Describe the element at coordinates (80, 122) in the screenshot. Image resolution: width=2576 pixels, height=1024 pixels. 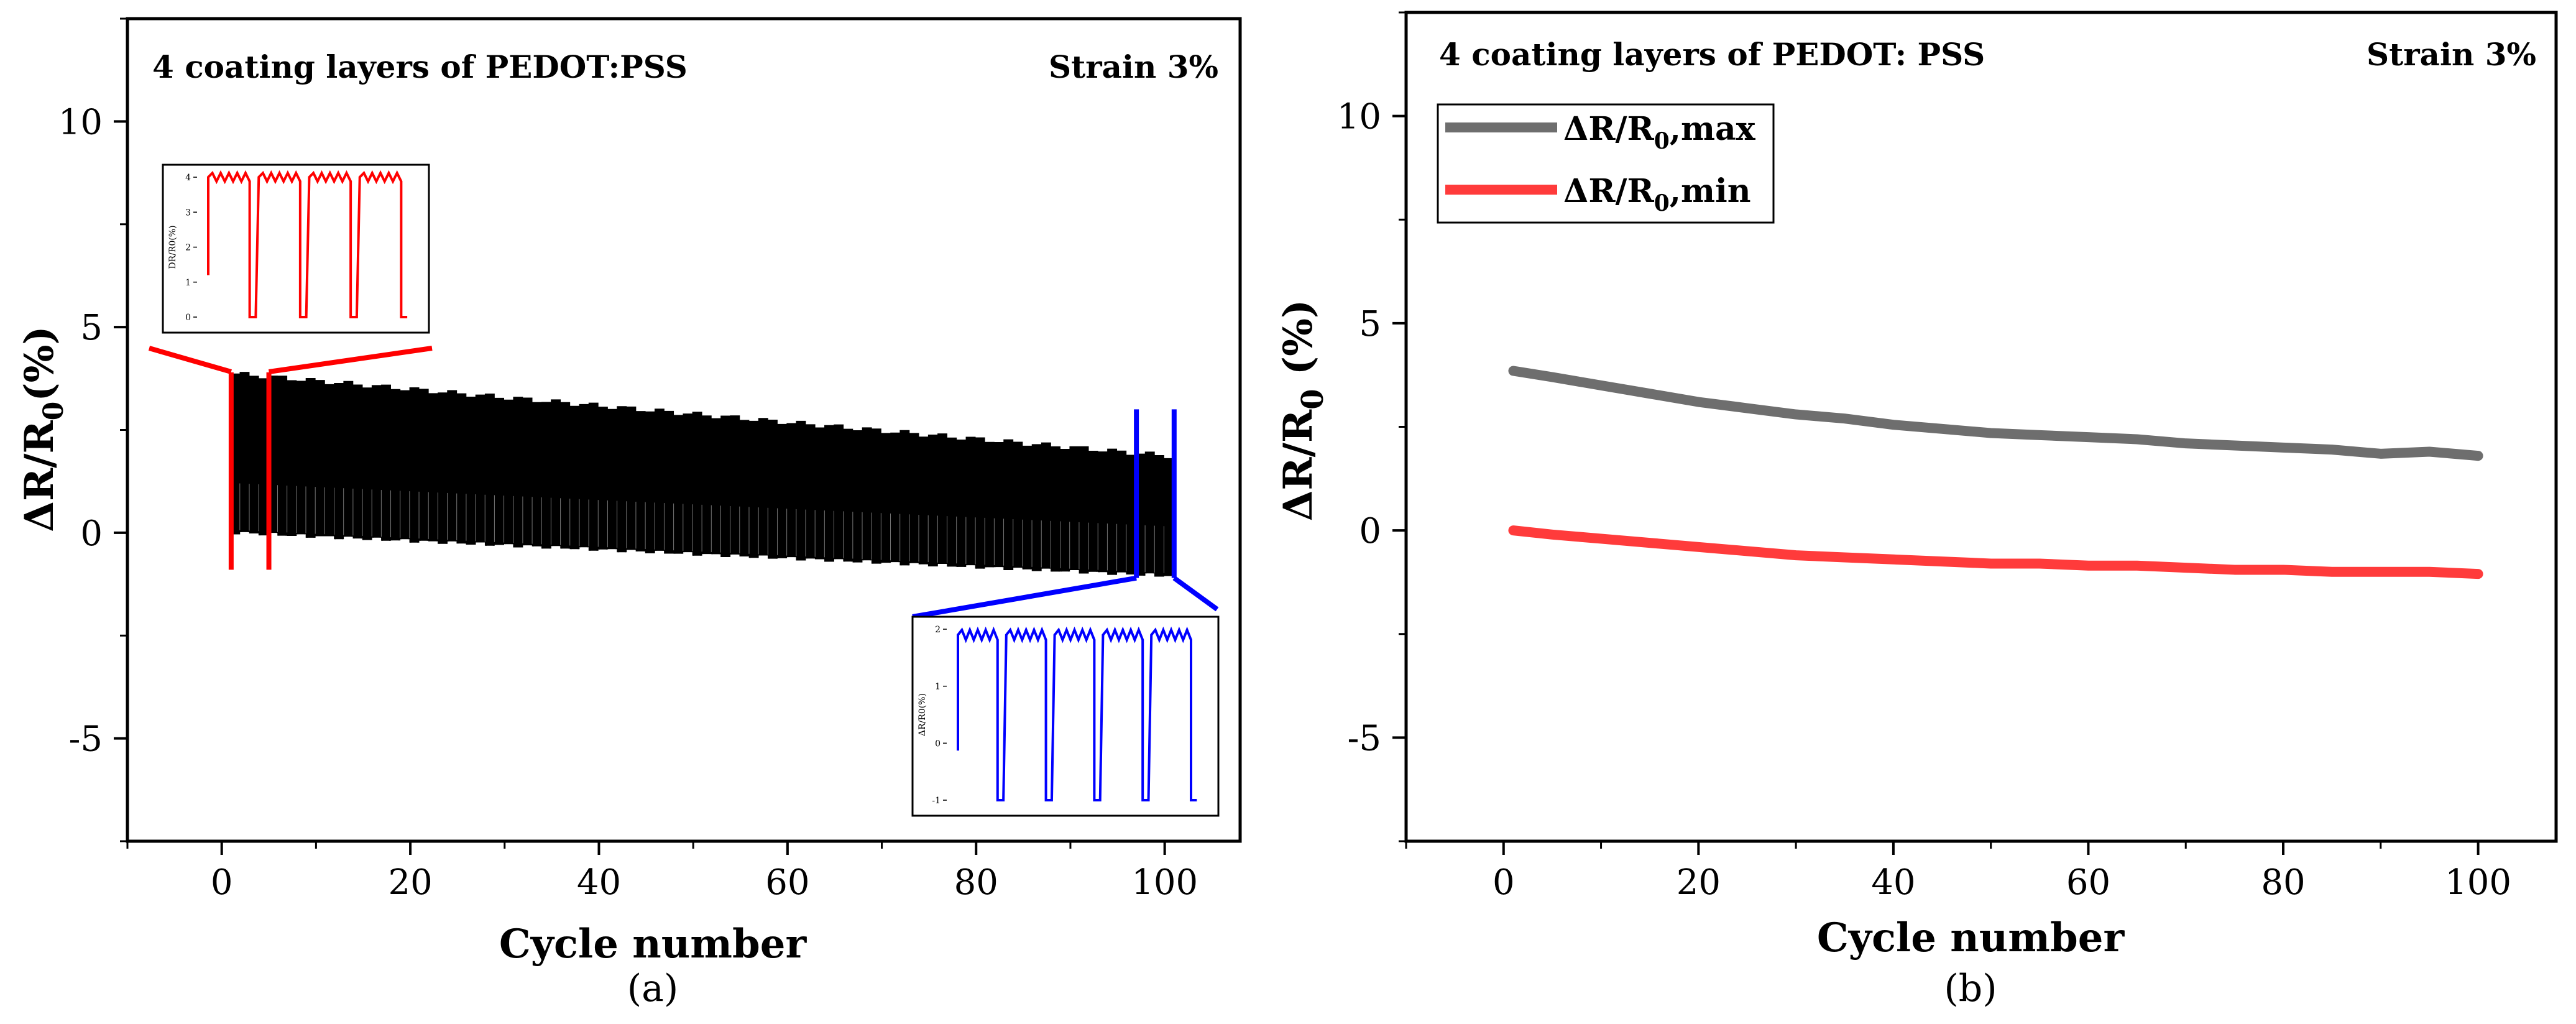
I see `panel-a-y-tick-label: 10` at that location.